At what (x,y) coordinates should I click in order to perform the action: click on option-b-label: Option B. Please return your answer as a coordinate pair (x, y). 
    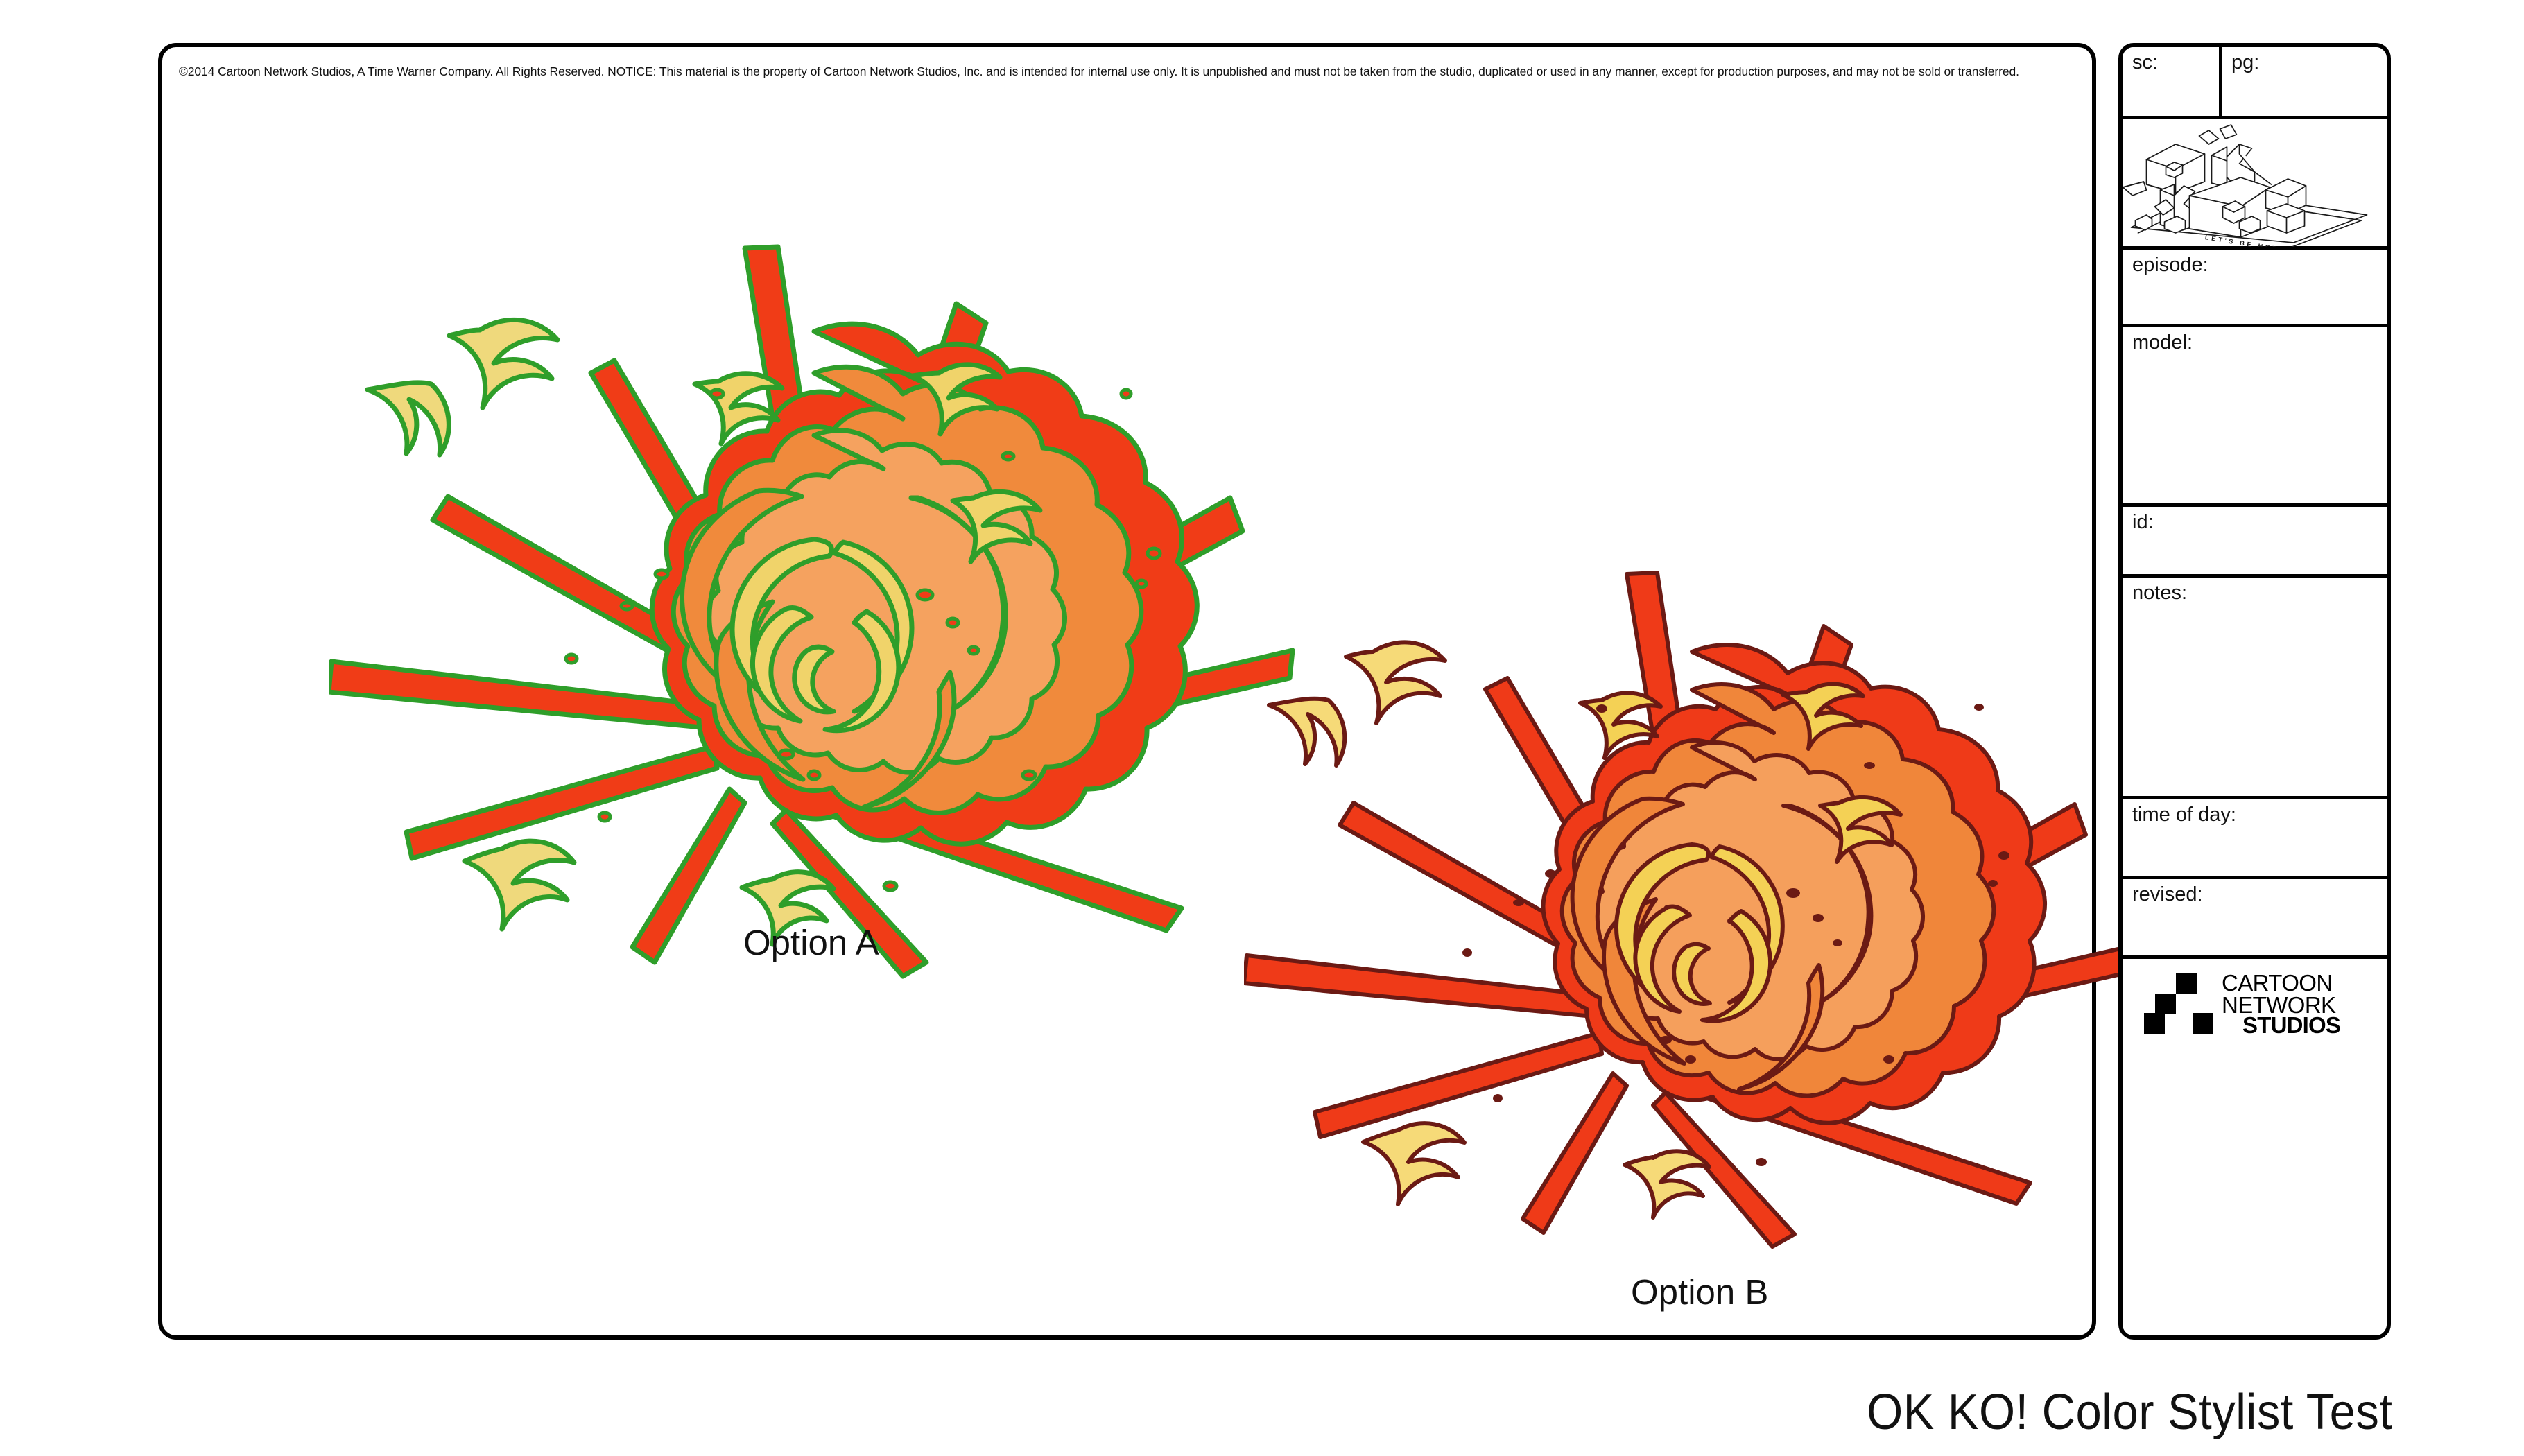
    Looking at the image, I should click on (1700, 1292).